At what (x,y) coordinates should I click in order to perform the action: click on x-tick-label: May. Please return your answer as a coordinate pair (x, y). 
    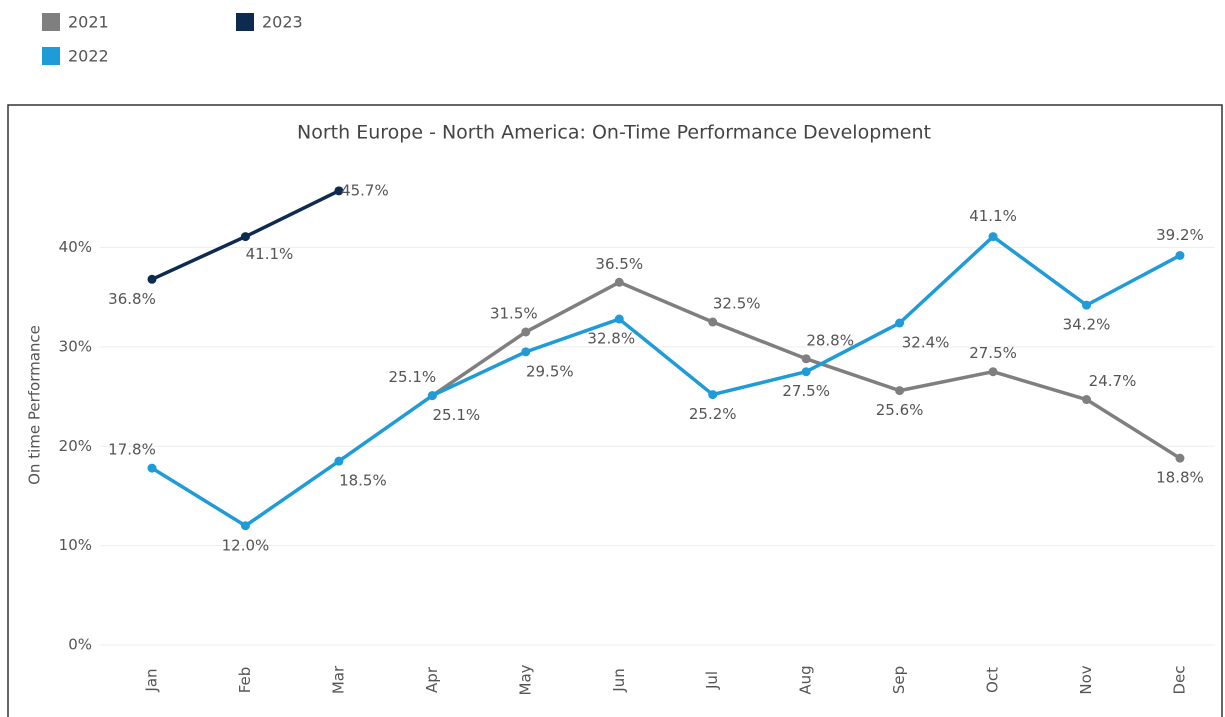
    Looking at the image, I should click on (525, 679).